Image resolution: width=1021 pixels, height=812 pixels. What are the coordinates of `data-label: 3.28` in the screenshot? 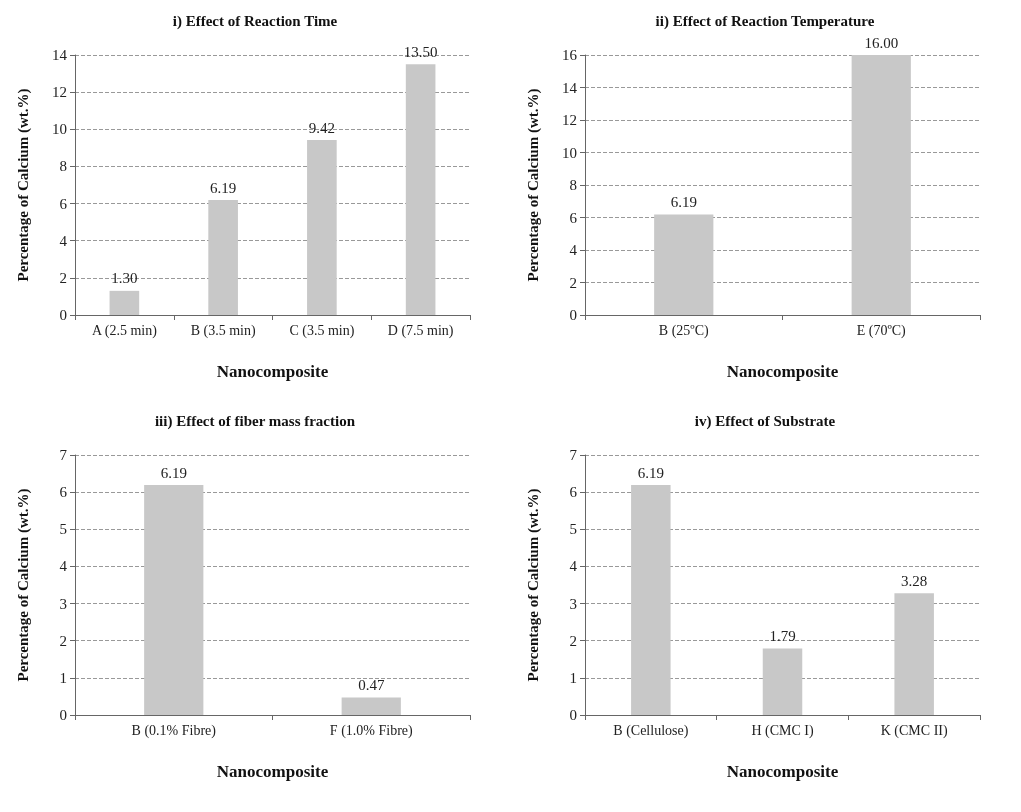 It's located at (914, 580).